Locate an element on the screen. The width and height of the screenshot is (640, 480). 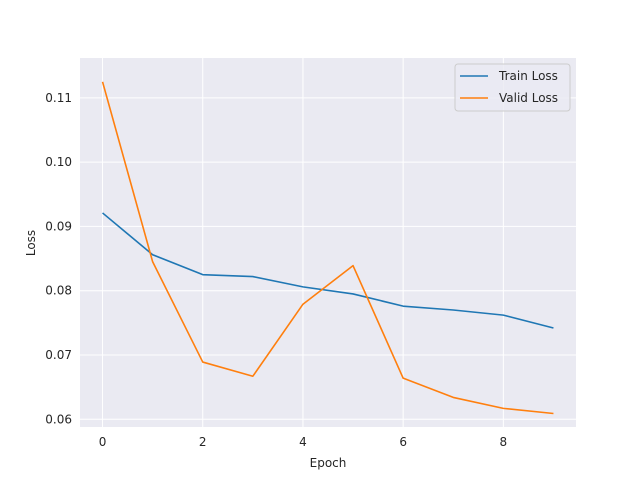
y-tick-label: 0.08 is located at coordinates (58, 291).